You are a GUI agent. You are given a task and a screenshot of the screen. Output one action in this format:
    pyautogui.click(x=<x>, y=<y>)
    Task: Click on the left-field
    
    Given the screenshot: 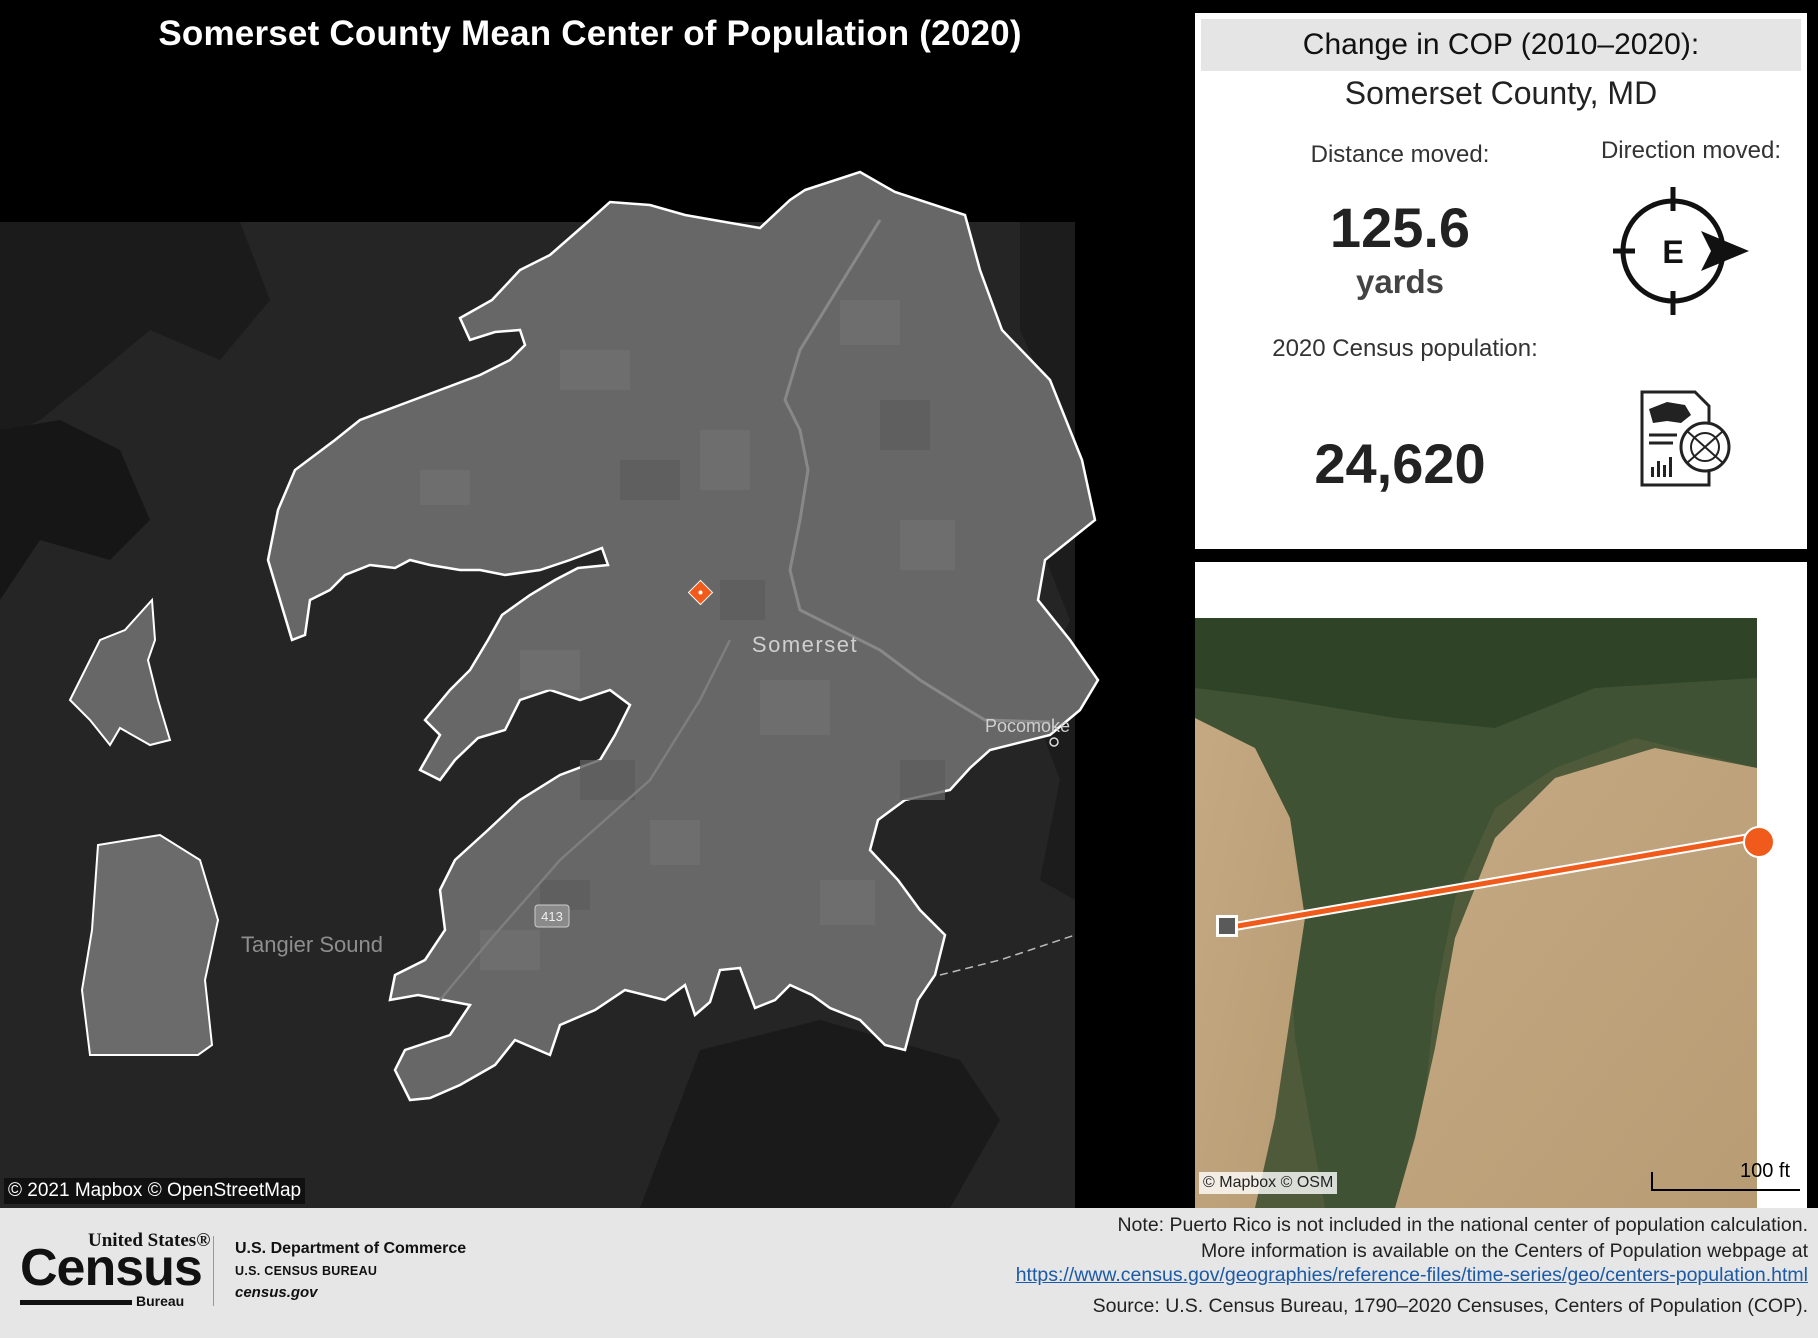 What is the action you would take?
    pyautogui.click(x=1250, y=963)
    